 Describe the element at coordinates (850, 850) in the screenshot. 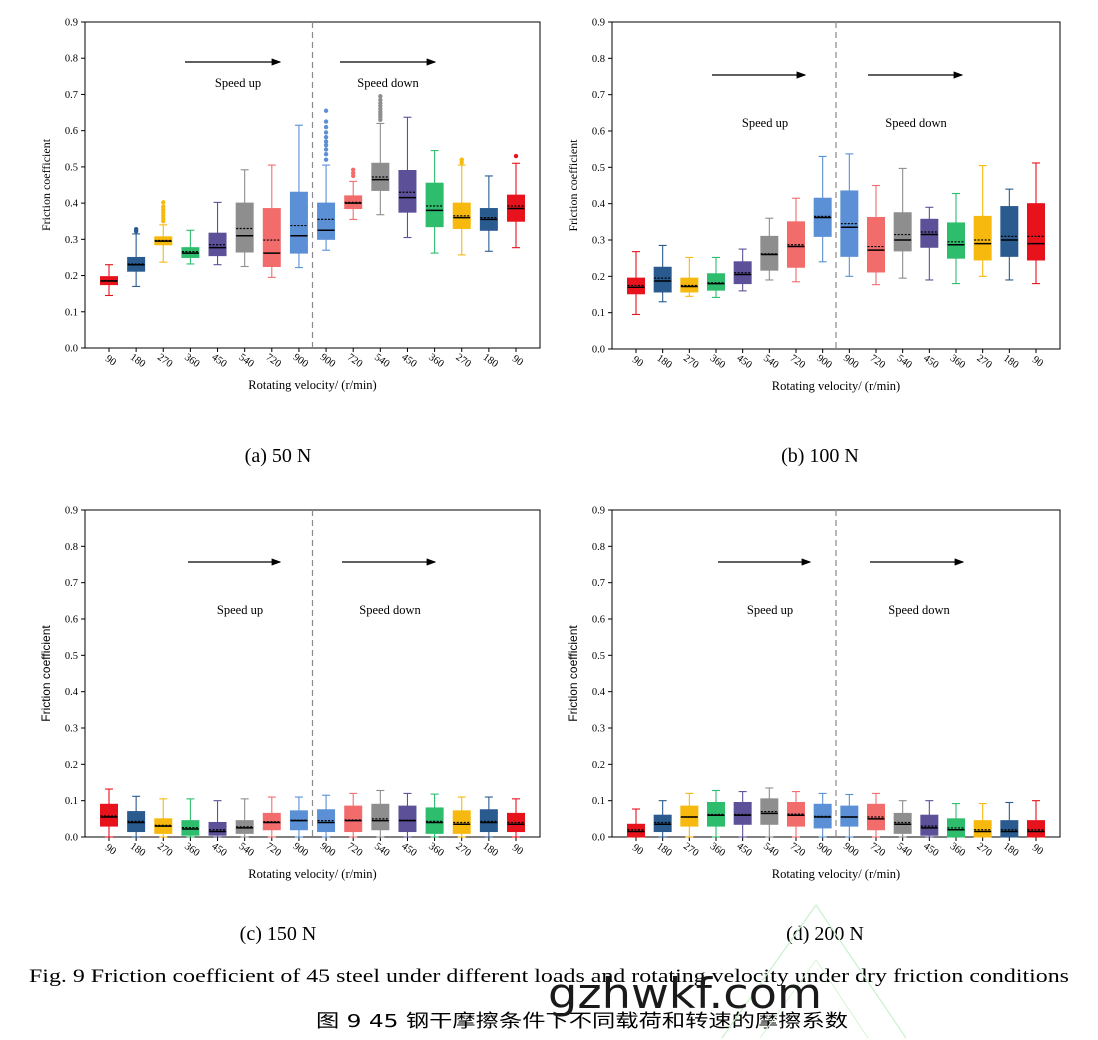

I see `x-tick-label-d-9: 900` at that location.